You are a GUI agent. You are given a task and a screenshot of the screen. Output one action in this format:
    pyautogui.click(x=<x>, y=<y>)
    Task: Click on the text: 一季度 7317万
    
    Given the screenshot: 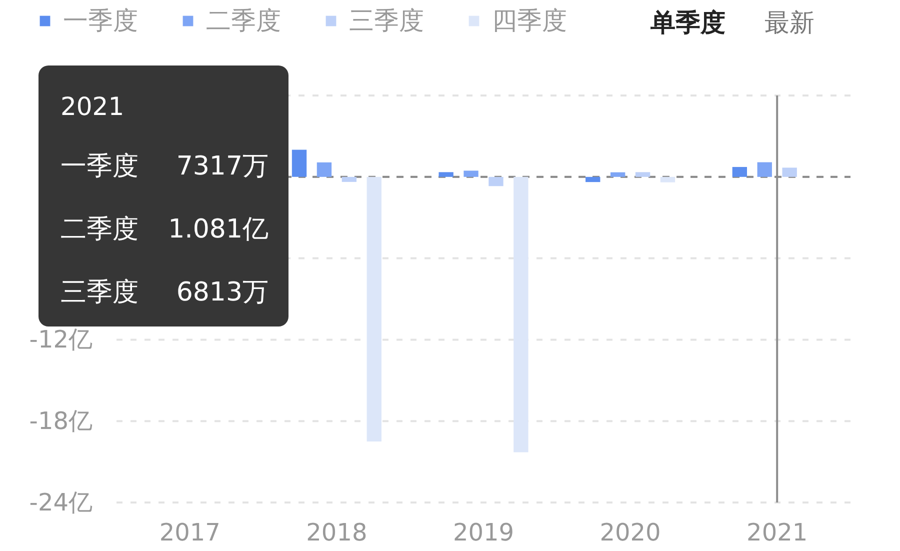 What is the action you would take?
    pyautogui.click(x=164, y=167)
    